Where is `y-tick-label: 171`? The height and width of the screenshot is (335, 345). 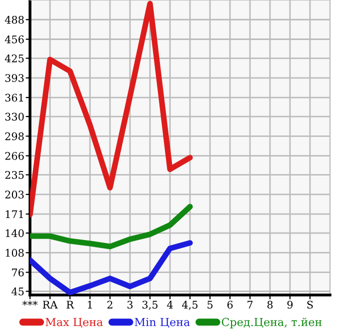
y-tick-label: 171 is located at coordinates (14, 214).